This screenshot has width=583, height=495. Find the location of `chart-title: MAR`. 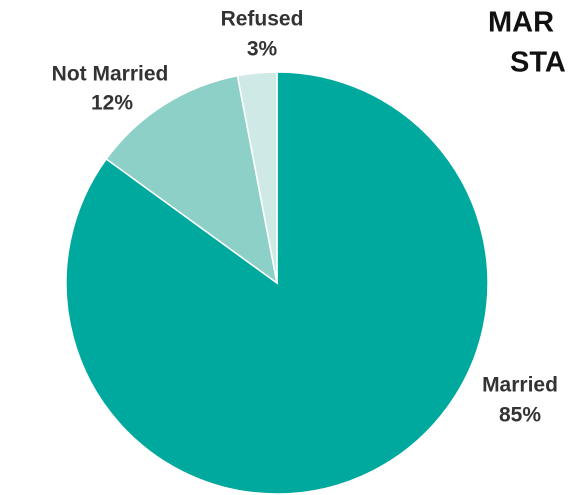

chart-title: MAR is located at coordinates (521, 23).